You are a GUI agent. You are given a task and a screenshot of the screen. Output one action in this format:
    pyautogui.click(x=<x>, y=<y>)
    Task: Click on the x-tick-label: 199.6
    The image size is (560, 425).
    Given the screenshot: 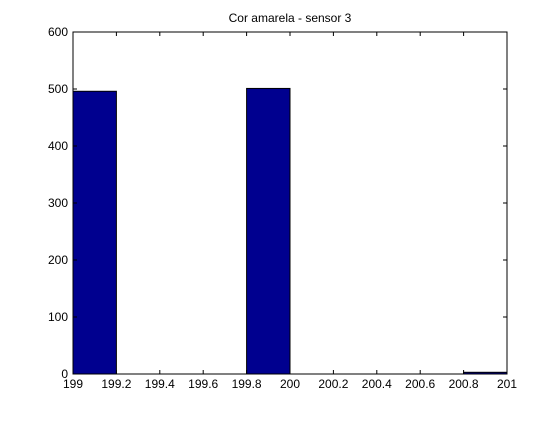 What is the action you would take?
    pyautogui.click(x=203, y=384)
    